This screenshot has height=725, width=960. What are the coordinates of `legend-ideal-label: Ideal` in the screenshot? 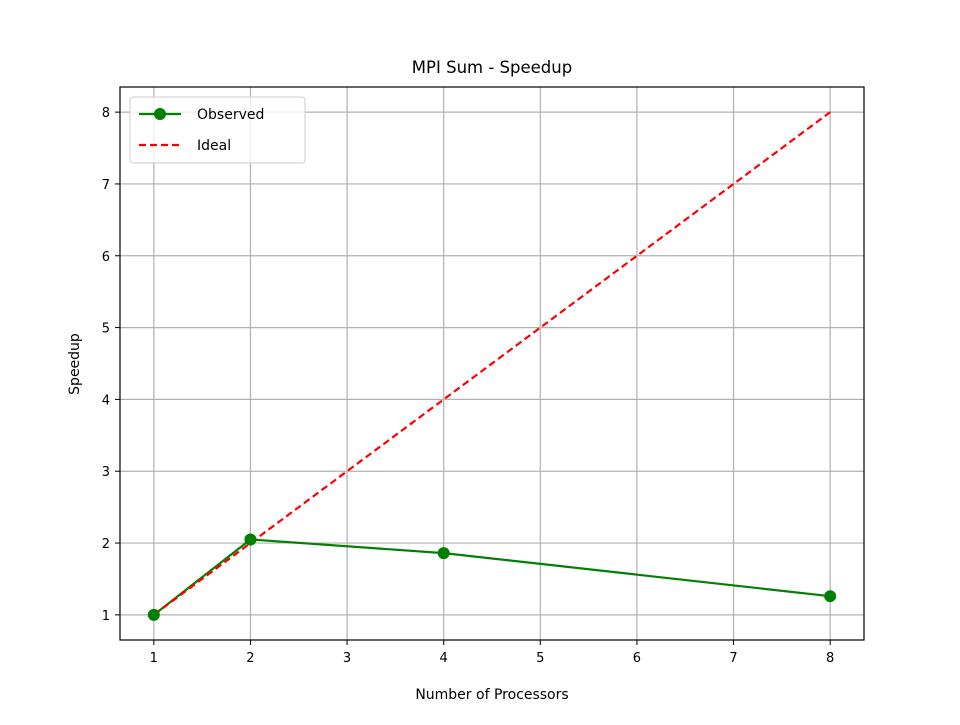 It's located at (214, 146).